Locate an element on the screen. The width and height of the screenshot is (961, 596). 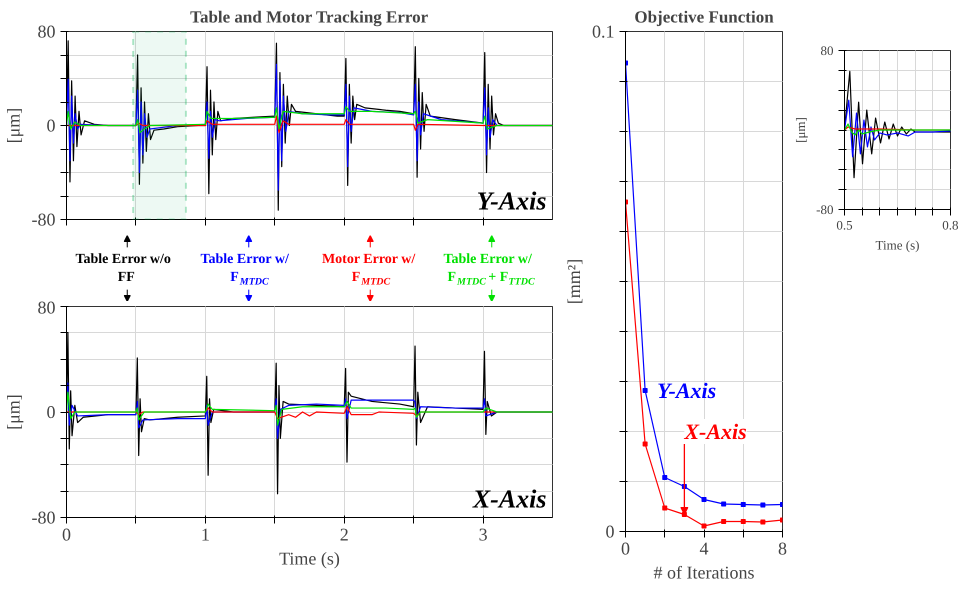
x-axis-title: # of Iterations is located at coordinates (704, 572).